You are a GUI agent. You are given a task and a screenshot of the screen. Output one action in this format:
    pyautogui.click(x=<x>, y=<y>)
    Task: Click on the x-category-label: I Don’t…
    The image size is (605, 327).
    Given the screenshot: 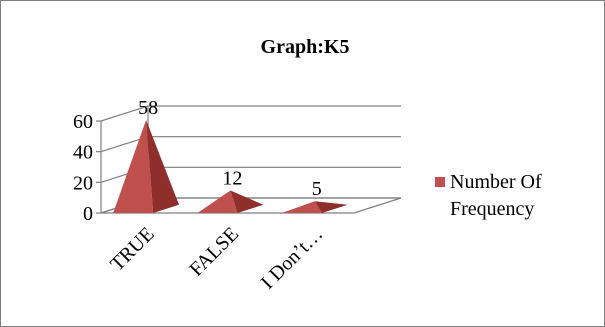 What is the action you would take?
    pyautogui.click(x=292, y=258)
    